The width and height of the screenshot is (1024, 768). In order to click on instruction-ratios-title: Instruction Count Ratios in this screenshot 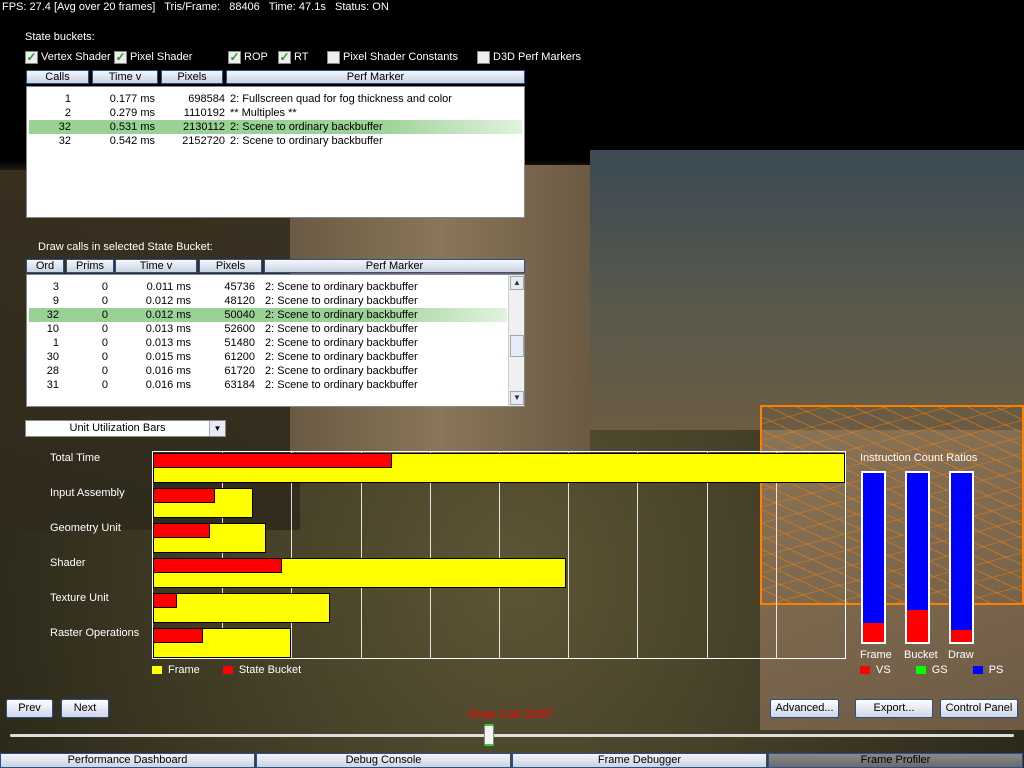, I will do `click(919, 458)`.